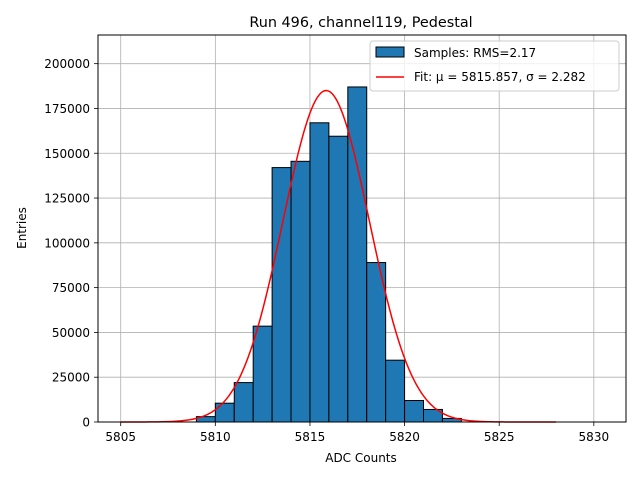 Image resolution: width=640 pixels, height=480 pixels. Describe the element at coordinates (500, 77) in the screenshot. I see `legend-fit-label: Fit: μ = 5815.857, σ = 2.282` at that location.